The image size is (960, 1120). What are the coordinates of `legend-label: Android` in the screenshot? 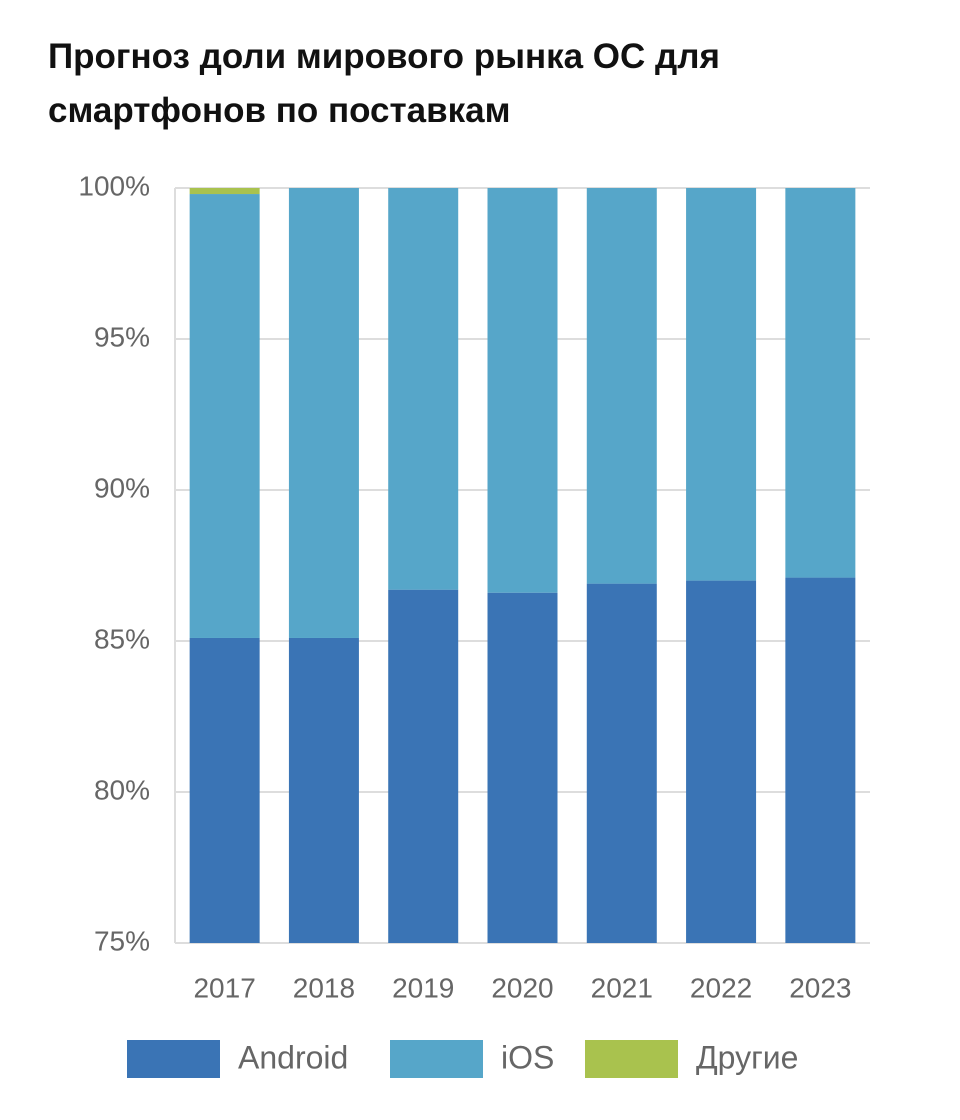 It's located at (293, 1057).